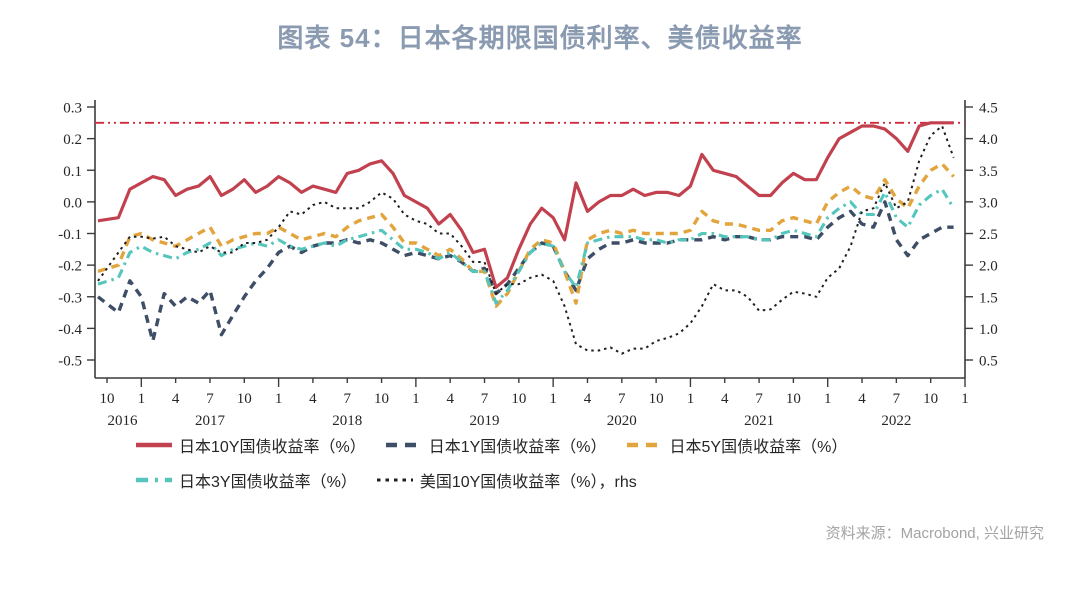 The width and height of the screenshot is (1080, 592). I want to click on legend-item-us10y: 美国10Y国债收益率（%），rhs, so click(506, 480).